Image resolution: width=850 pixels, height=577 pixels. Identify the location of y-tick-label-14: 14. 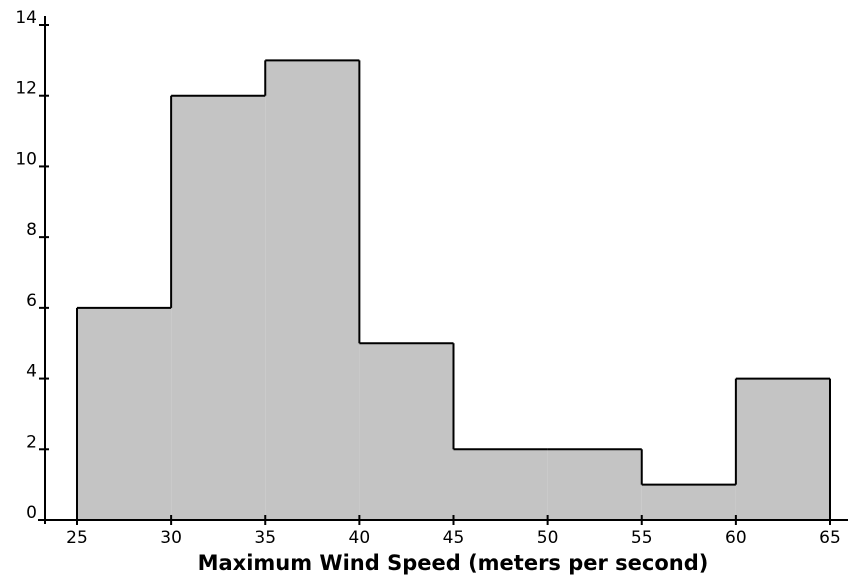
(26, 18).